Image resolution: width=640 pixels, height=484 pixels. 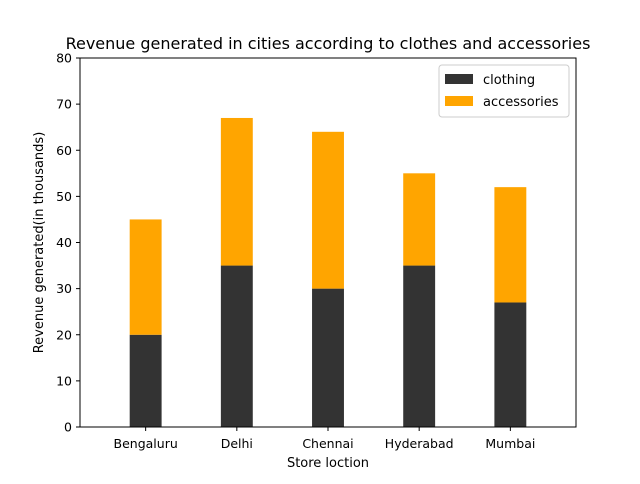 What do you see at coordinates (510, 443) in the screenshot?
I see `x-tick-label: Mumbai` at bounding box center [510, 443].